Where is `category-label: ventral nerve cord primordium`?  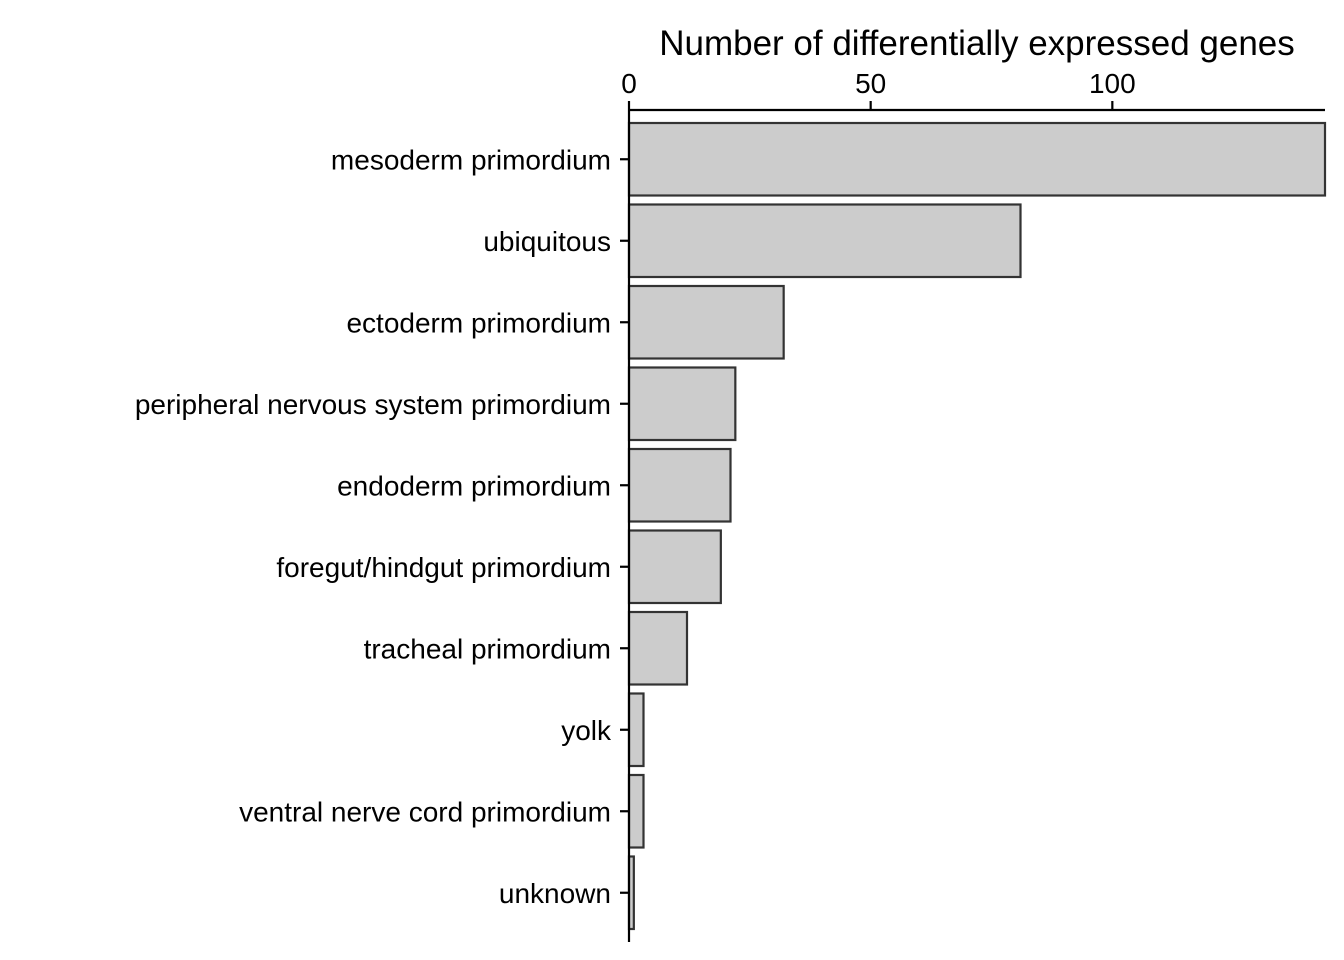 category-label: ventral nerve cord primordium is located at coordinates (425, 811).